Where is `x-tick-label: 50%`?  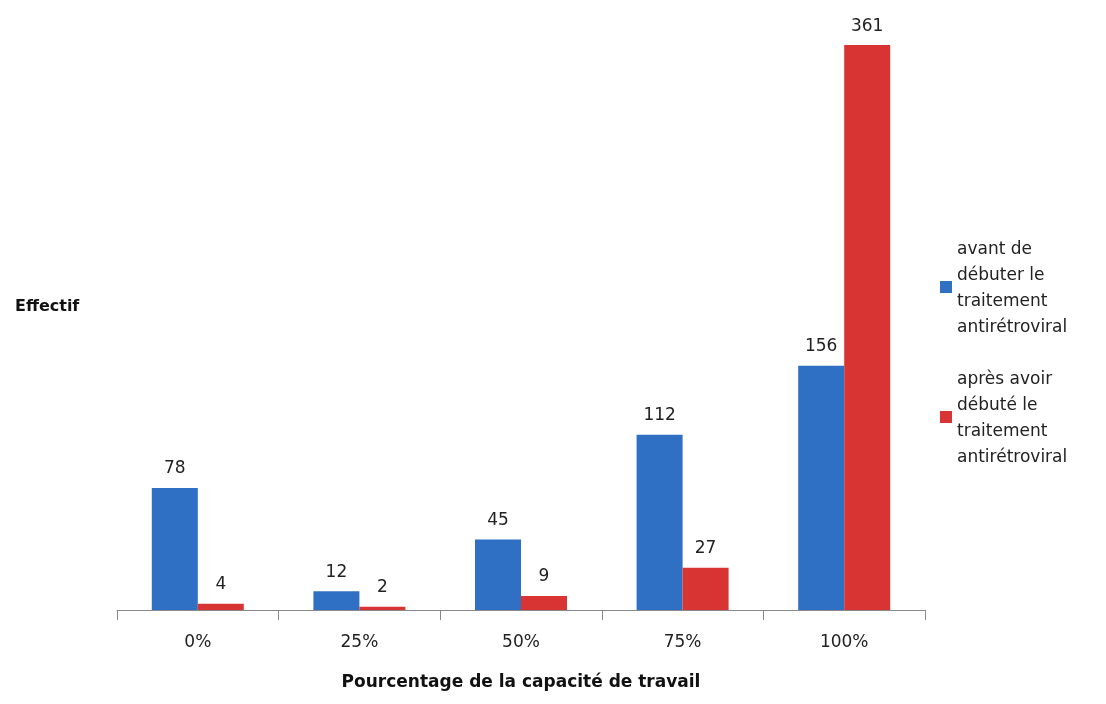 x-tick-label: 50% is located at coordinates (521, 640).